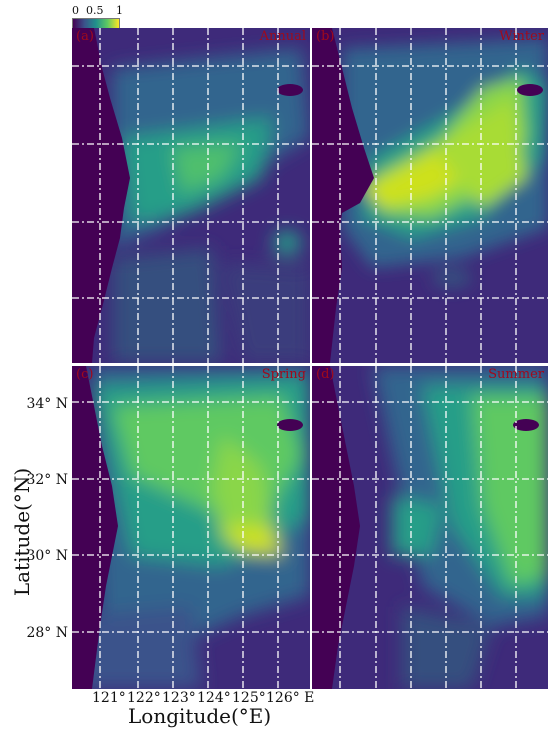 The image size is (550, 739). What do you see at coordinates (179, 698) in the screenshot?
I see `x-tick-123: 123°` at bounding box center [179, 698].